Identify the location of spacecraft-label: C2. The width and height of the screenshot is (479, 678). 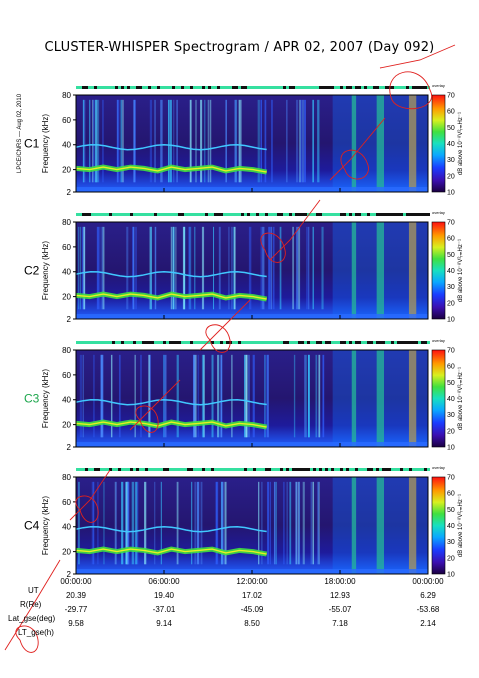
(32, 271).